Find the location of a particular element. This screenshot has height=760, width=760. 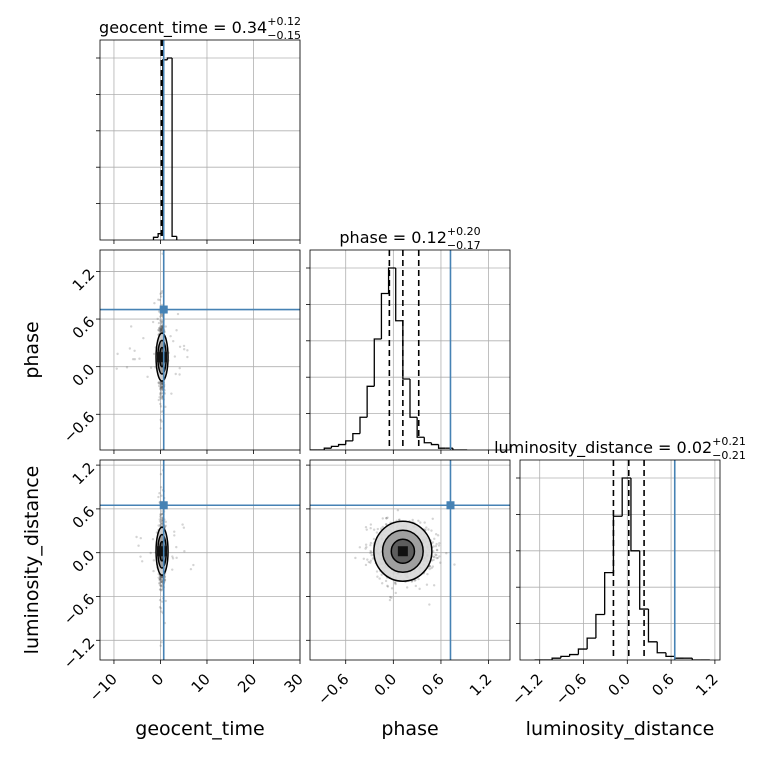

panel-frame is located at coordinates (410, 560).